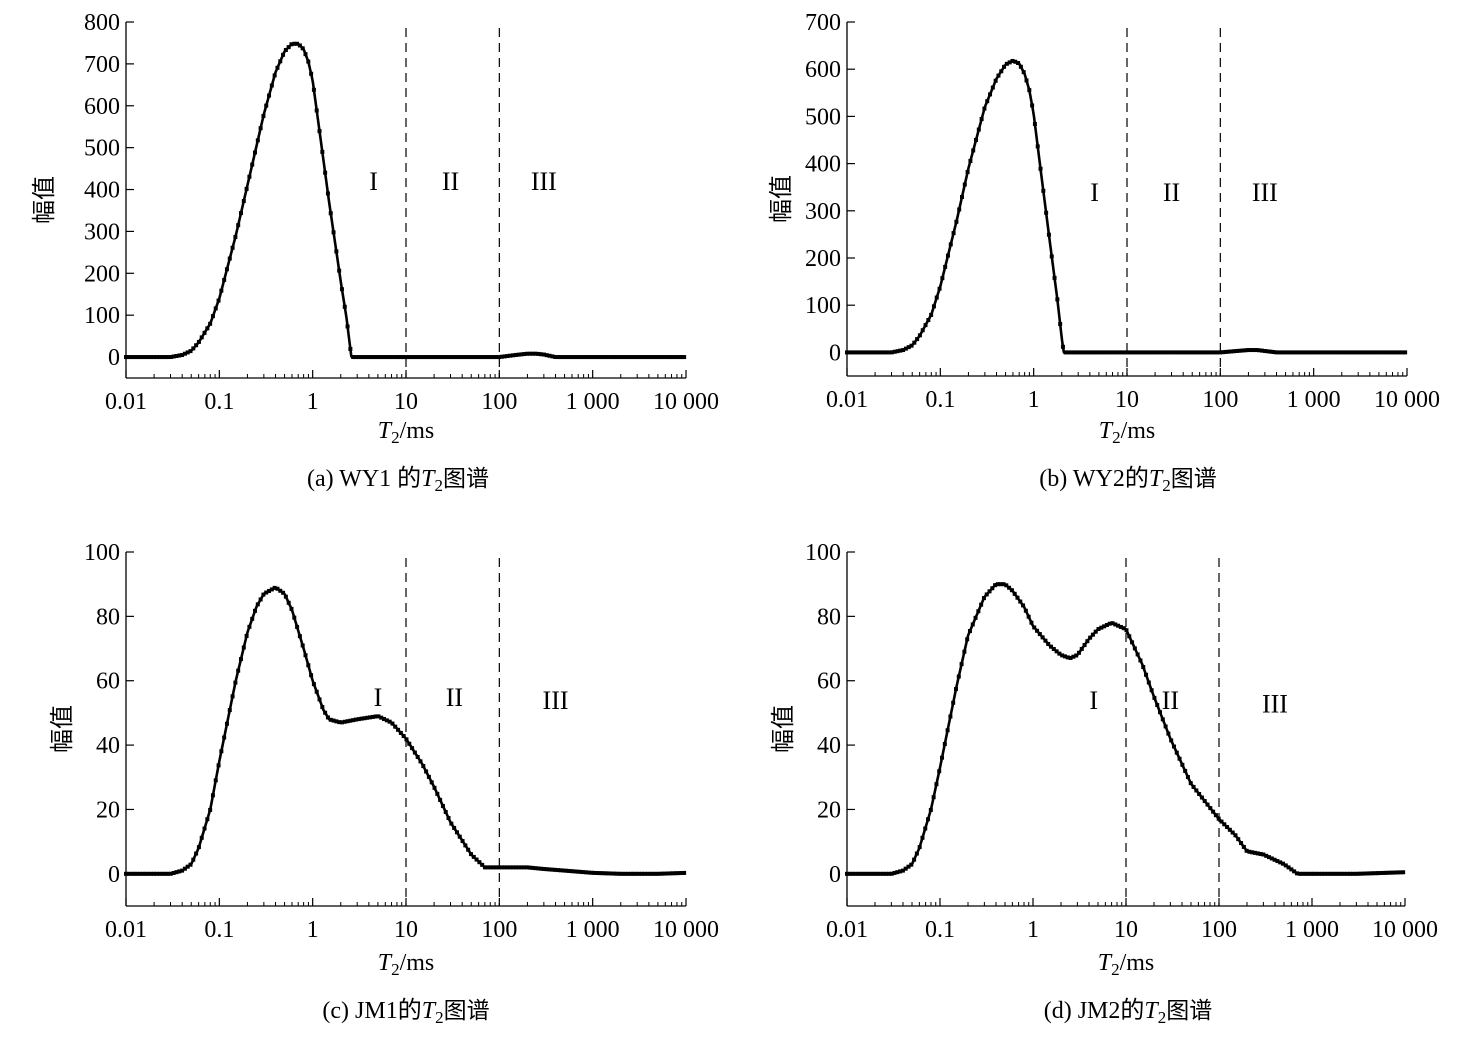 Image resolution: width=1471 pixels, height=1045 pixels. I want to click on region-label: I, so click(1093, 700).